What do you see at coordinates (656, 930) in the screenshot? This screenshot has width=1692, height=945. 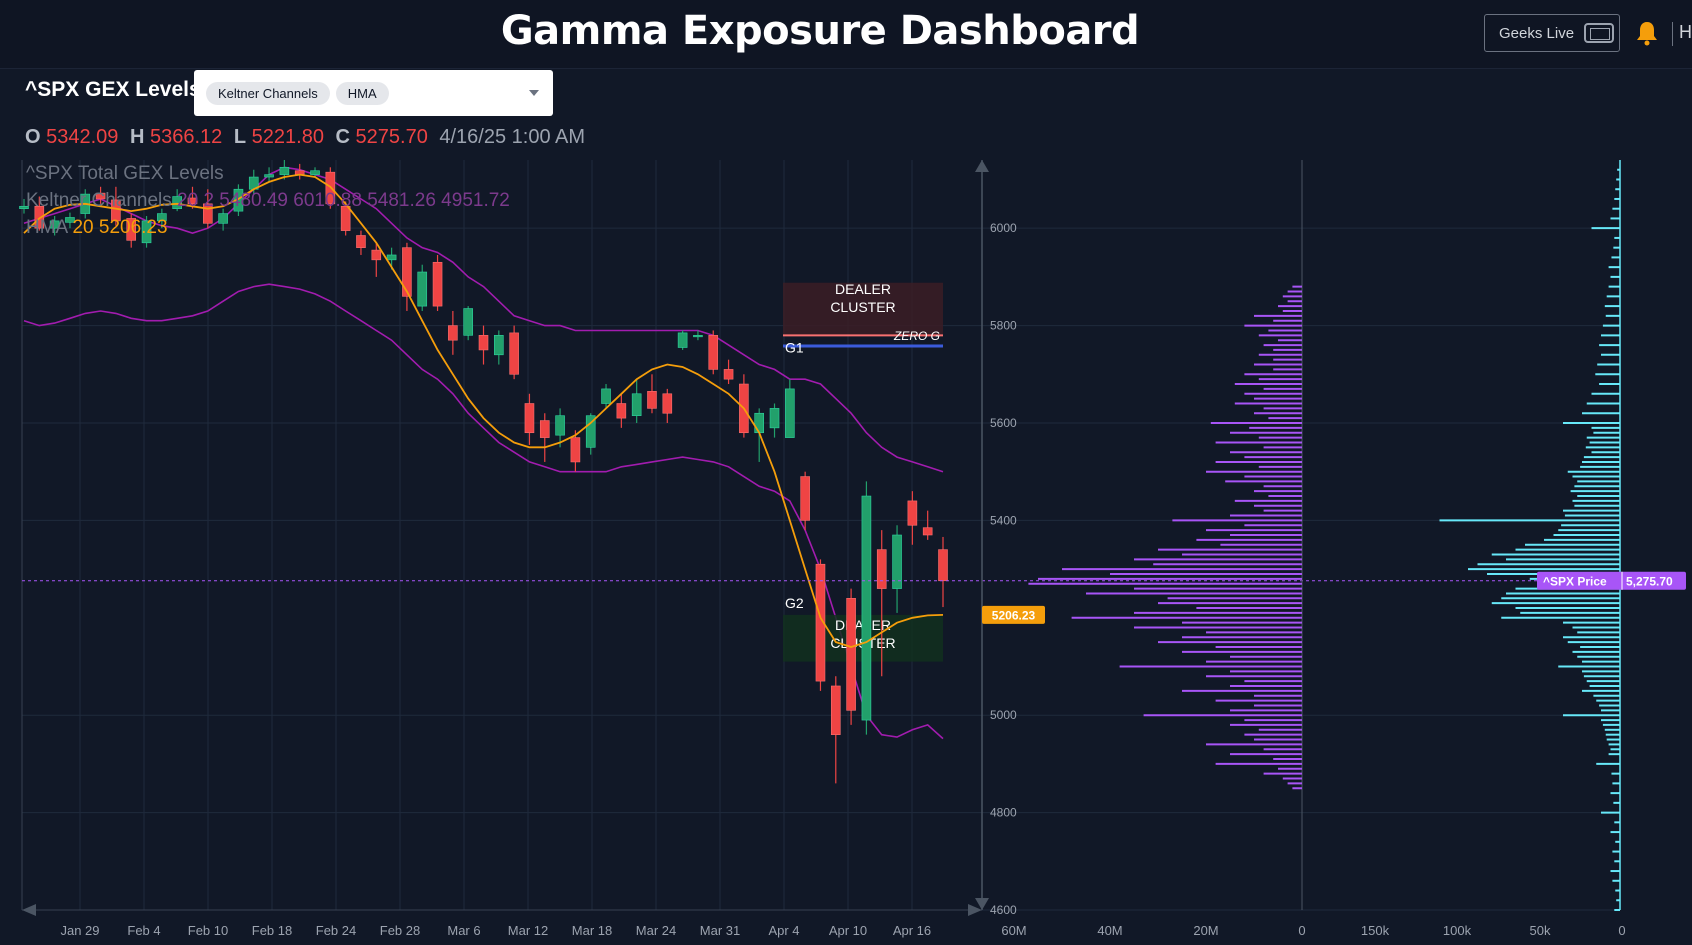 I see `x-tick-label: Mar 24` at bounding box center [656, 930].